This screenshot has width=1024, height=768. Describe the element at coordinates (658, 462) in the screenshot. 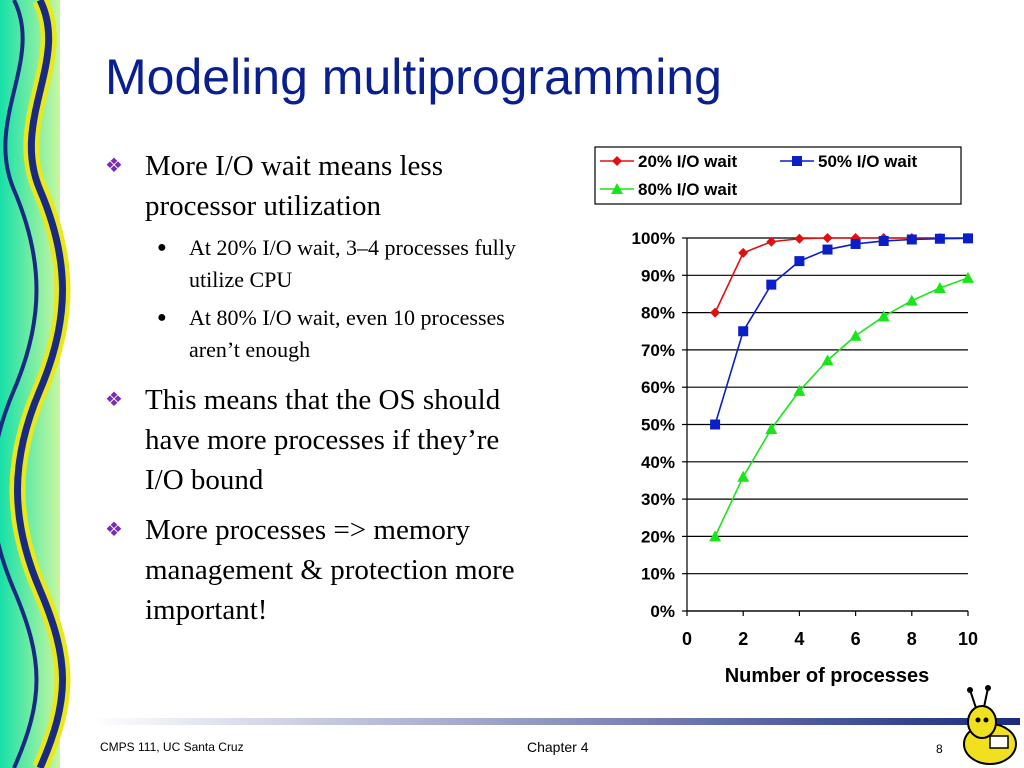

I see `y-tick-label: 40%` at that location.